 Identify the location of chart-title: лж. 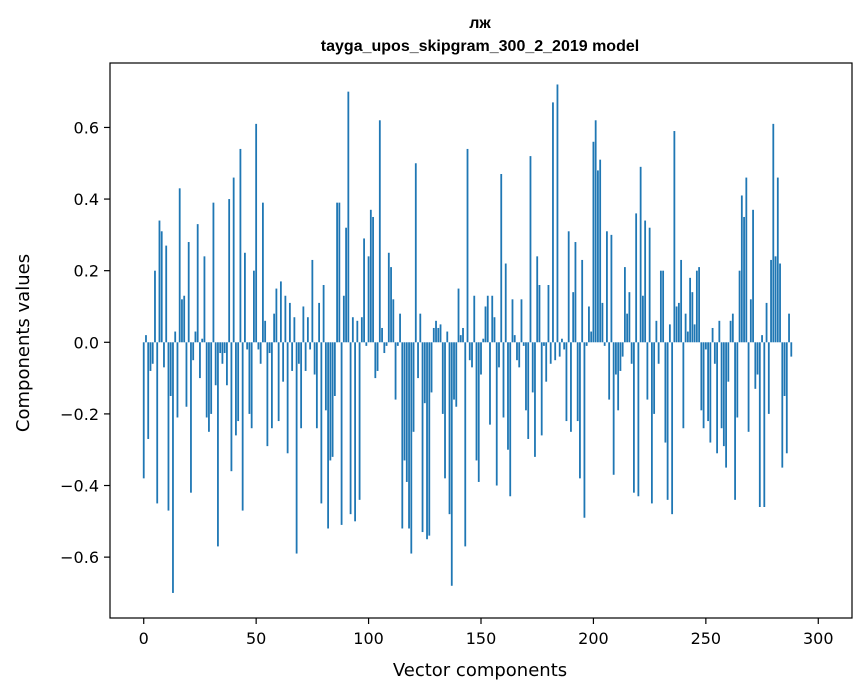
(480, 23).